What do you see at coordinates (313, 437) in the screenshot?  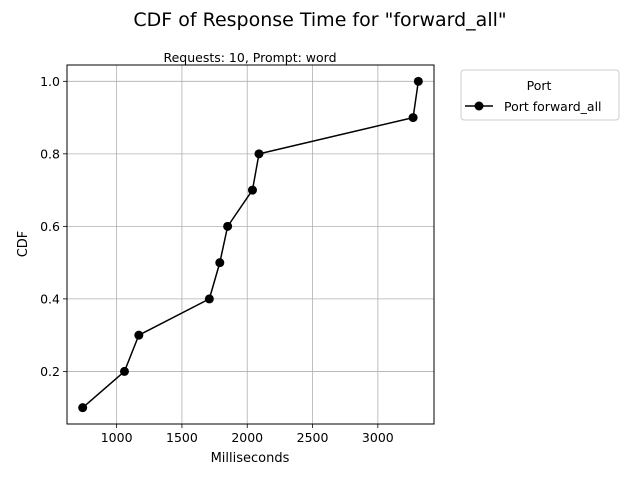 I see `x-tick-label: 2500` at bounding box center [313, 437].